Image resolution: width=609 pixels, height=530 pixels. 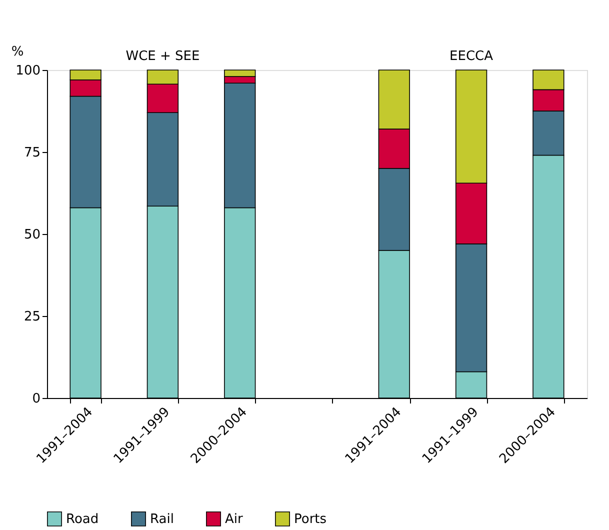 What do you see at coordinates (163, 56) in the screenshot?
I see `text: WCE + SEE` at bounding box center [163, 56].